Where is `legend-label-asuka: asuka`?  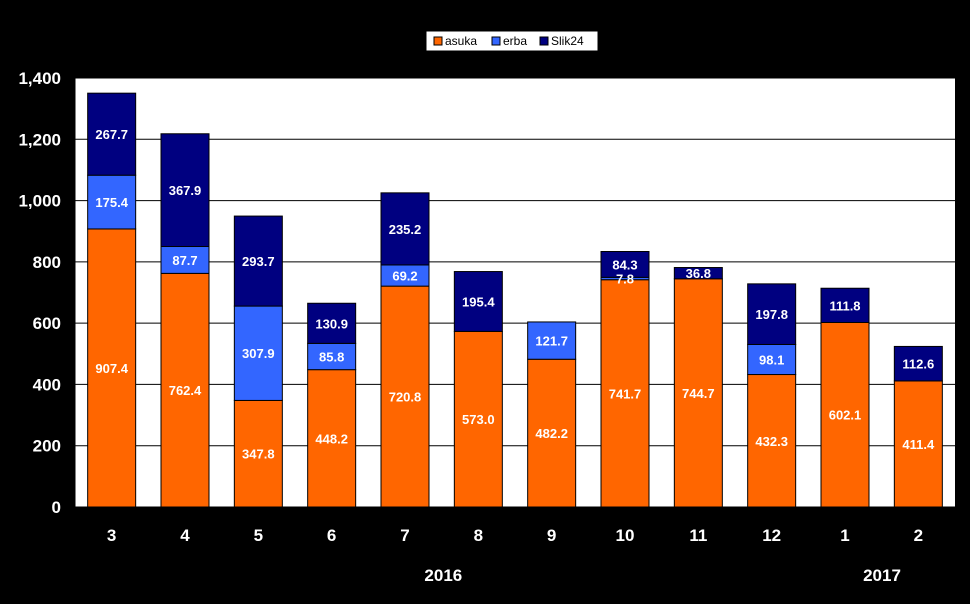
legend-label-asuka: asuka is located at coordinates (461, 41).